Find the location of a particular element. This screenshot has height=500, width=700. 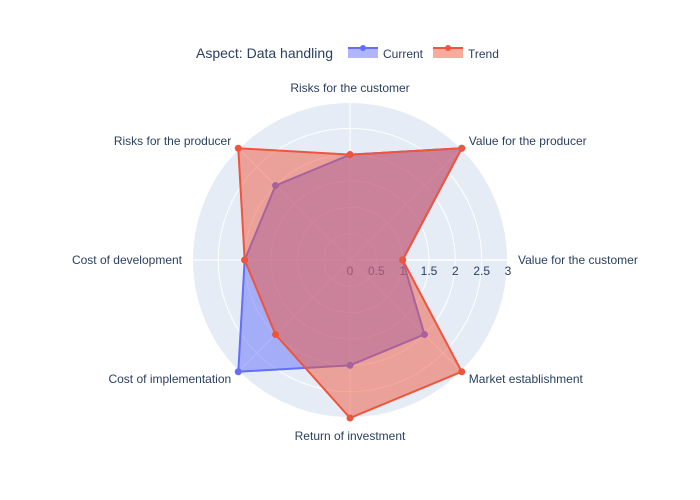

legend-marker-current is located at coordinates (363, 48).